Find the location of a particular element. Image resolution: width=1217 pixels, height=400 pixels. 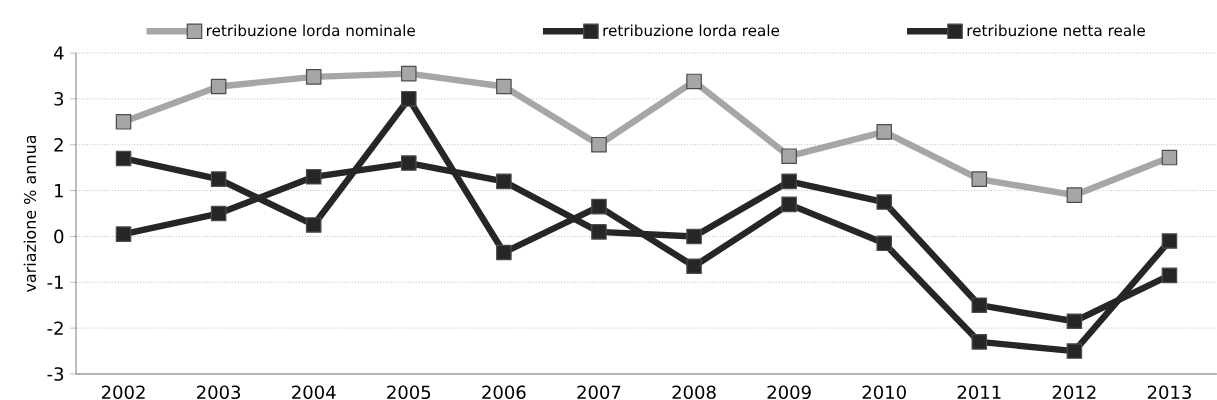

x-tick-label: 2009 is located at coordinates (789, 392).